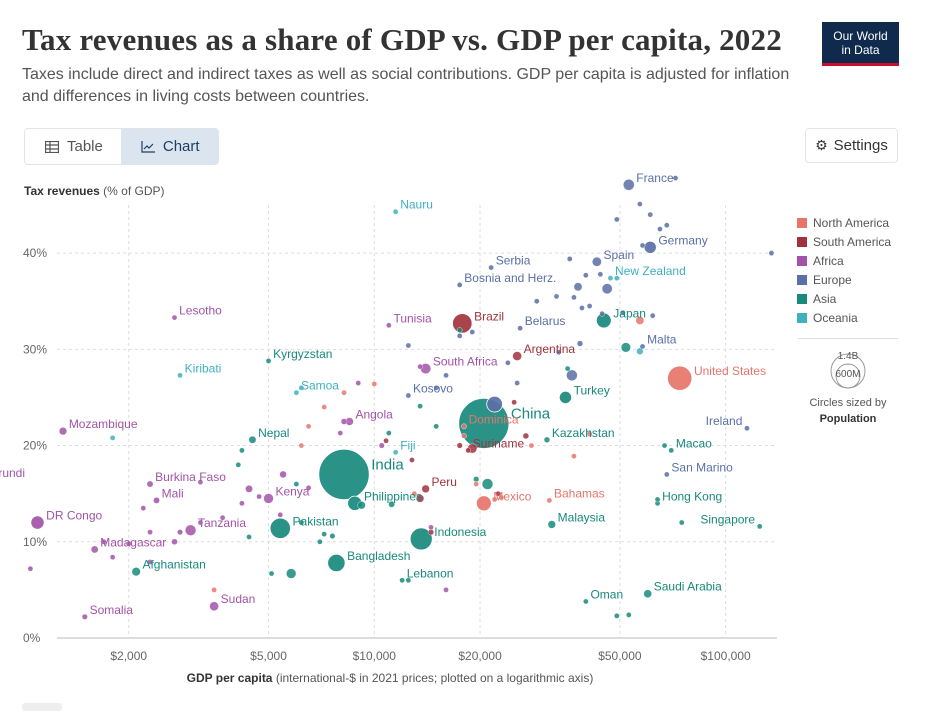  What do you see at coordinates (462, 323) in the screenshot?
I see `point-brazil` at bounding box center [462, 323].